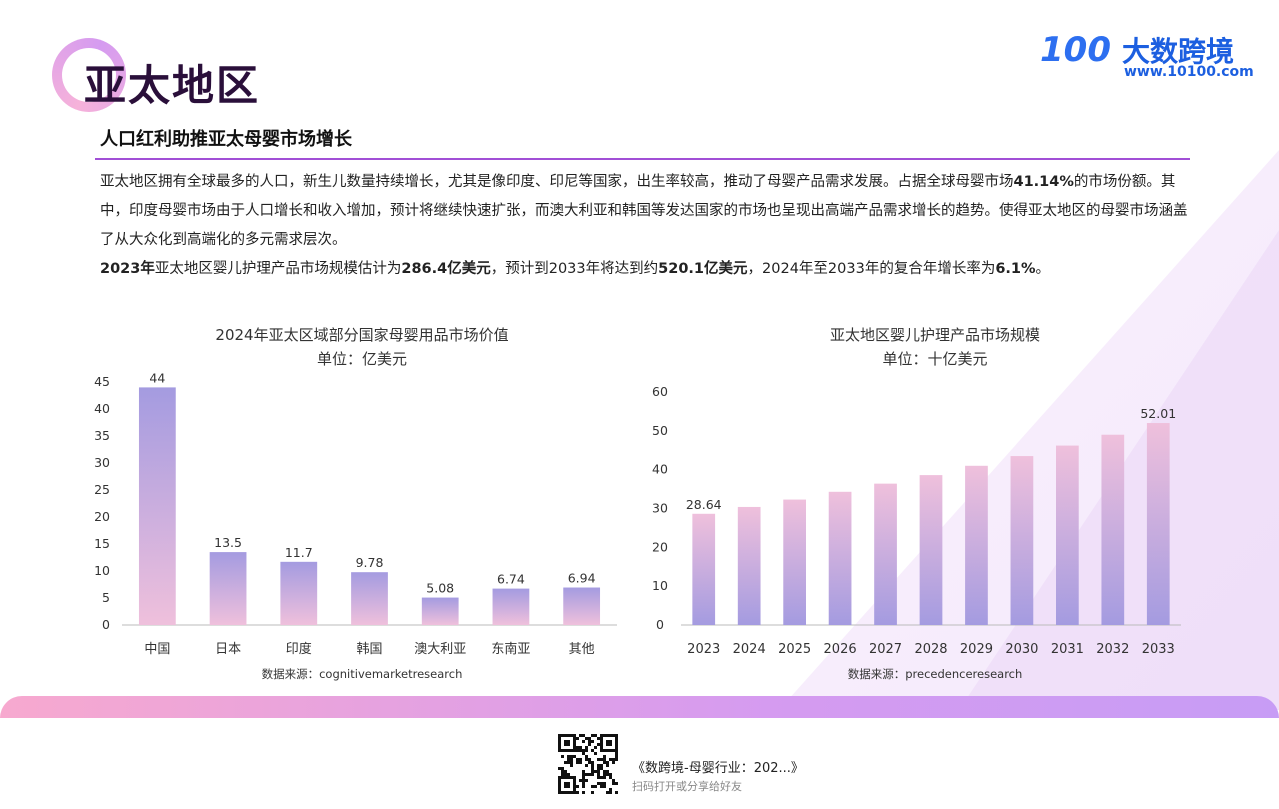 This screenshot has height=809, width=1279. I want to click on data-label: 6.94, so click(582, 578).